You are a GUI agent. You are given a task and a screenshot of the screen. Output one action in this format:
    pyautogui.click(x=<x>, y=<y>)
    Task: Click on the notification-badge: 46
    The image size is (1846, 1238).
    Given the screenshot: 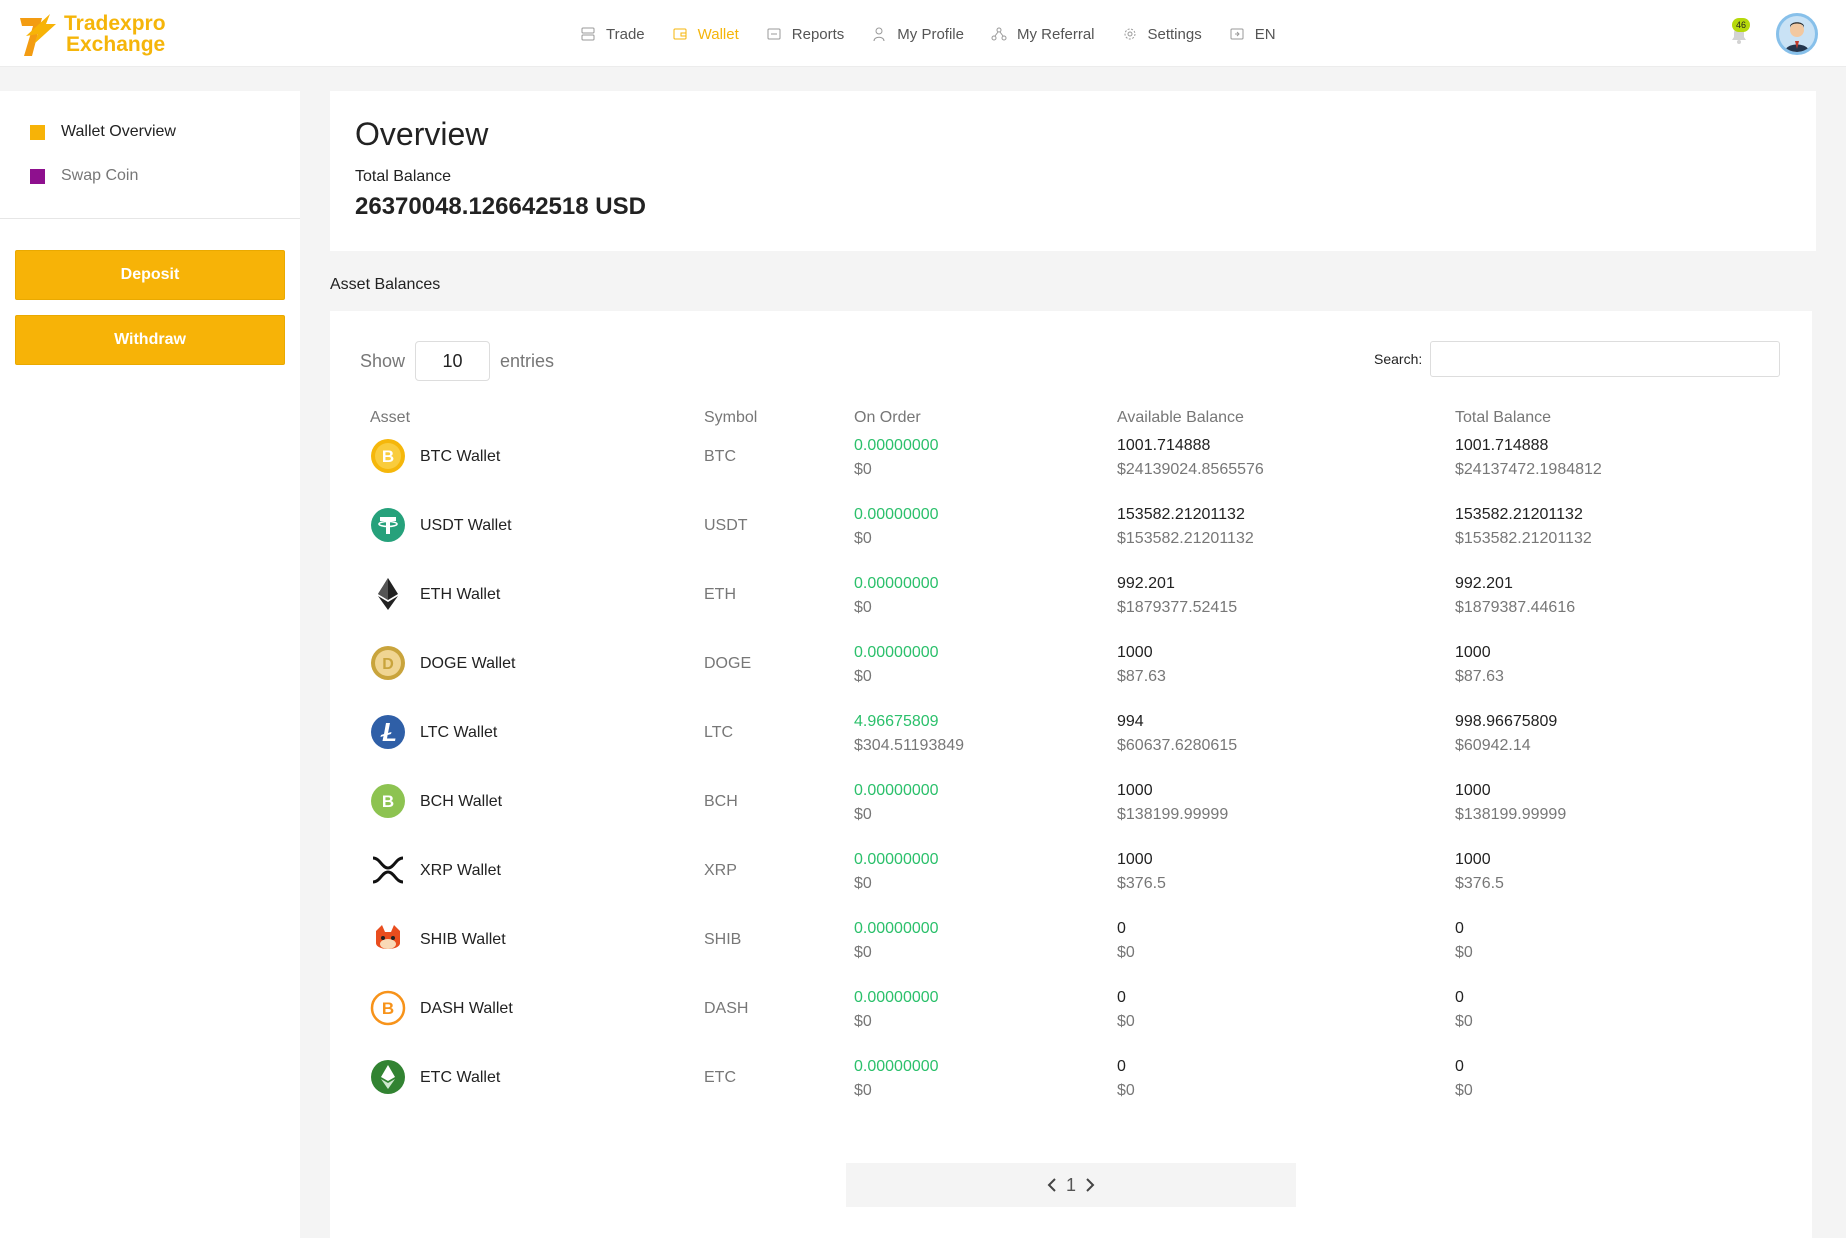 What is the action you would take?
    pyautogui.click(x=1741, y=25)
    